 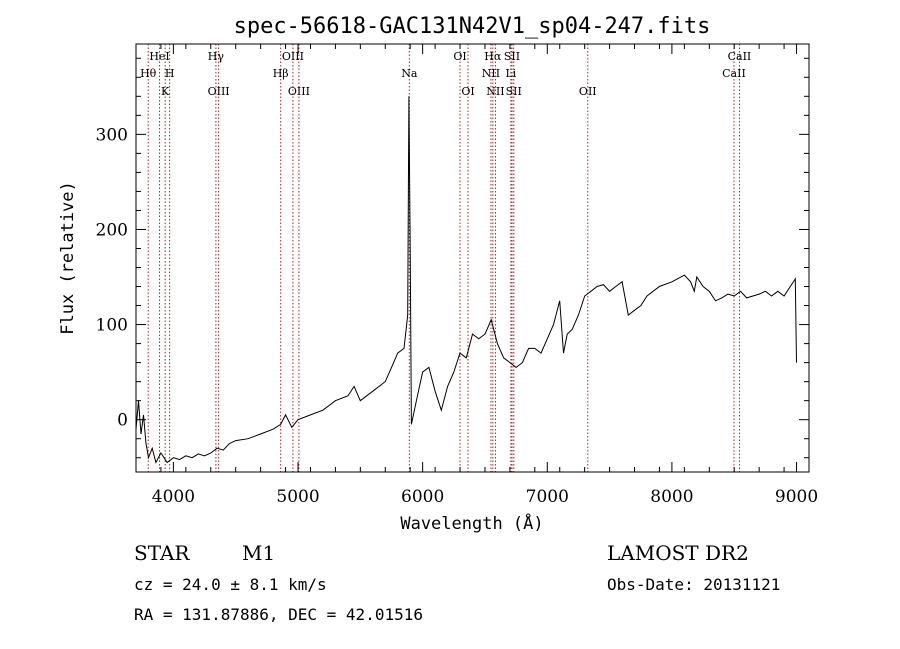 I want to click on emission-line-label: Hα, so click(x=493, y=56).